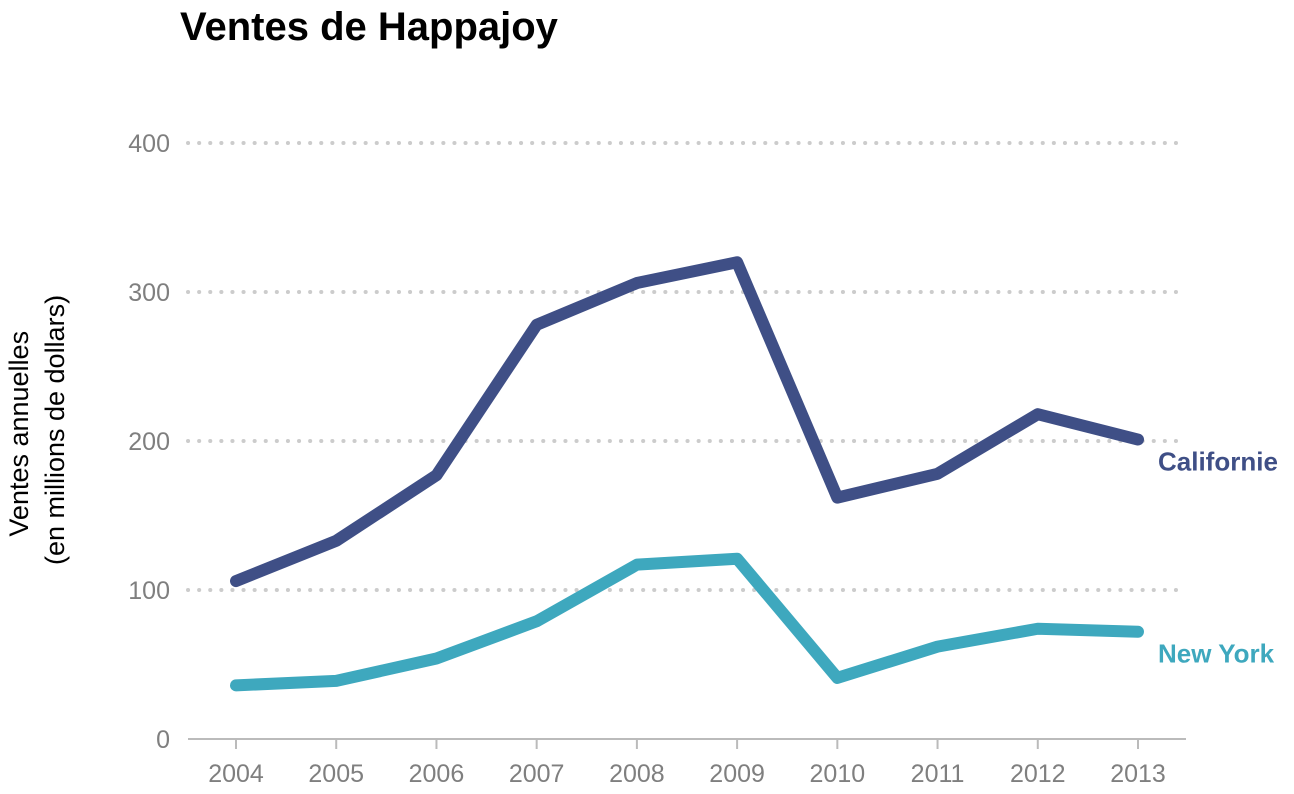 The height and width of the screenshot is (794, 1294). I want to click on y-tick-label-0: 0, so click(163, 740).